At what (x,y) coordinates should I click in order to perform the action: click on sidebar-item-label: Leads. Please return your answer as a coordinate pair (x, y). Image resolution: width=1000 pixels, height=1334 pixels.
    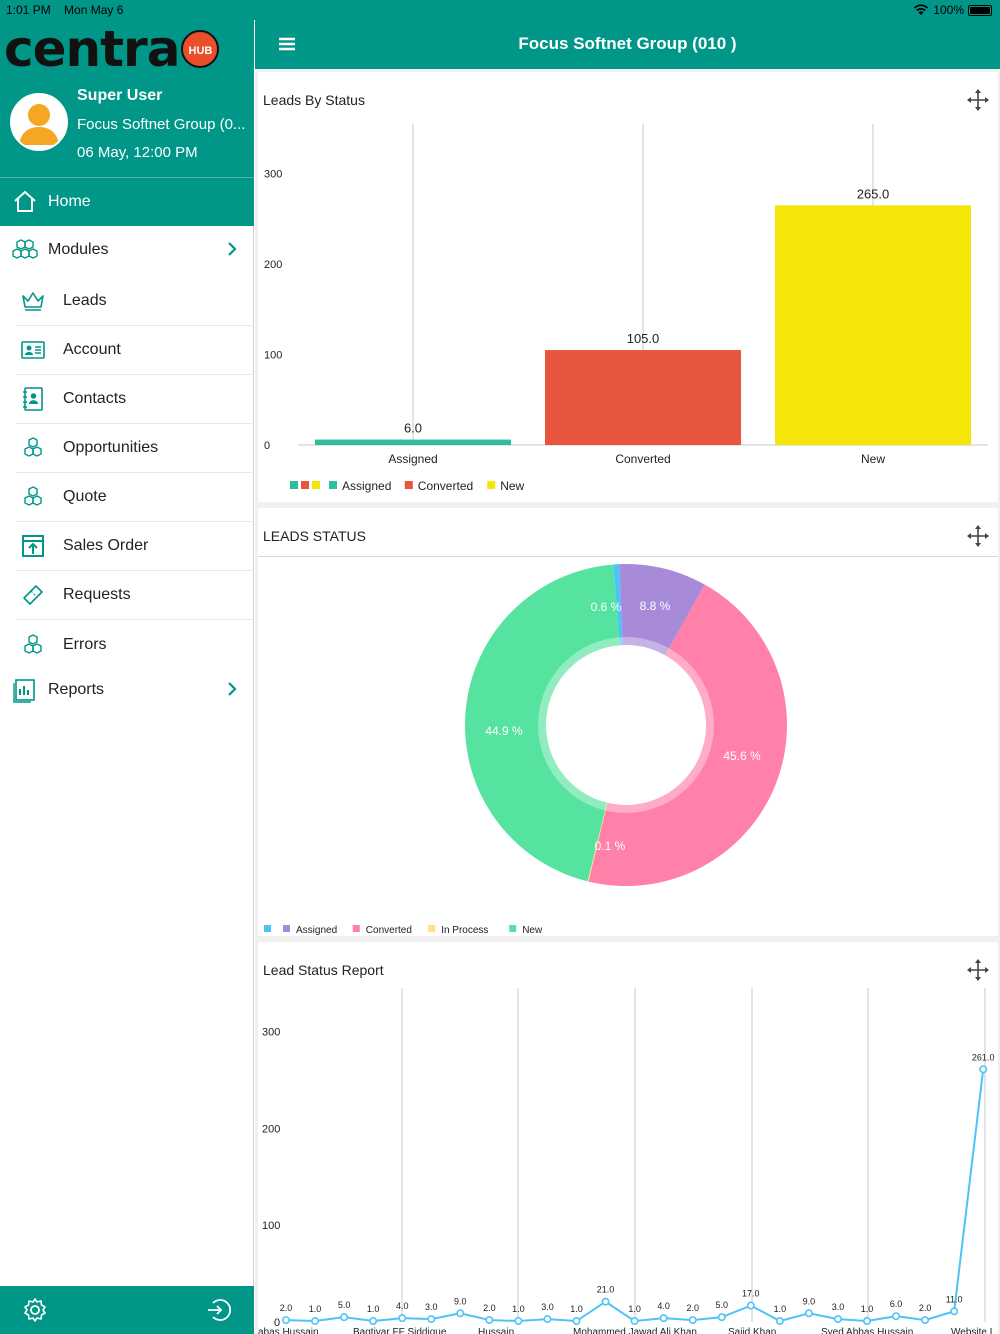
    Looking at the image, I should click on (85, 300).